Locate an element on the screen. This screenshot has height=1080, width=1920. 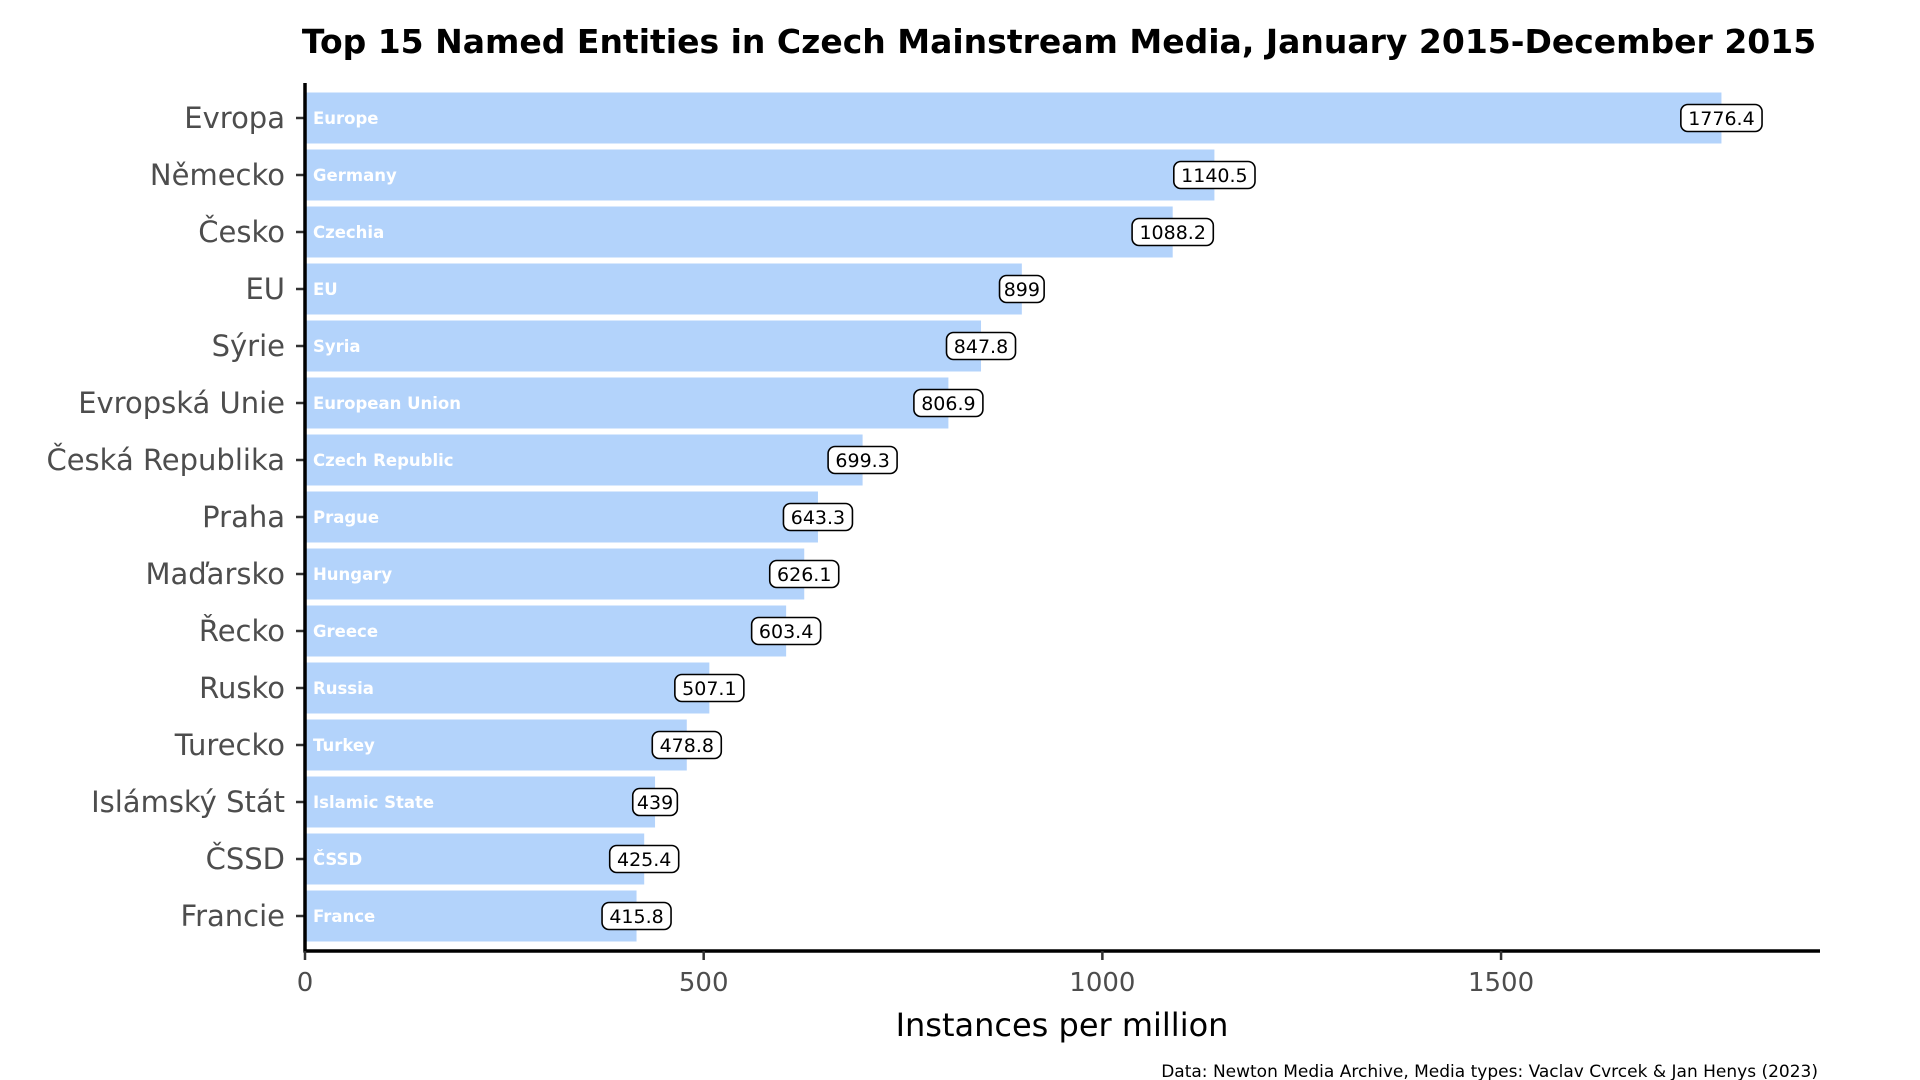
y-tick-label: Francie is located at coordinates (233, 916).